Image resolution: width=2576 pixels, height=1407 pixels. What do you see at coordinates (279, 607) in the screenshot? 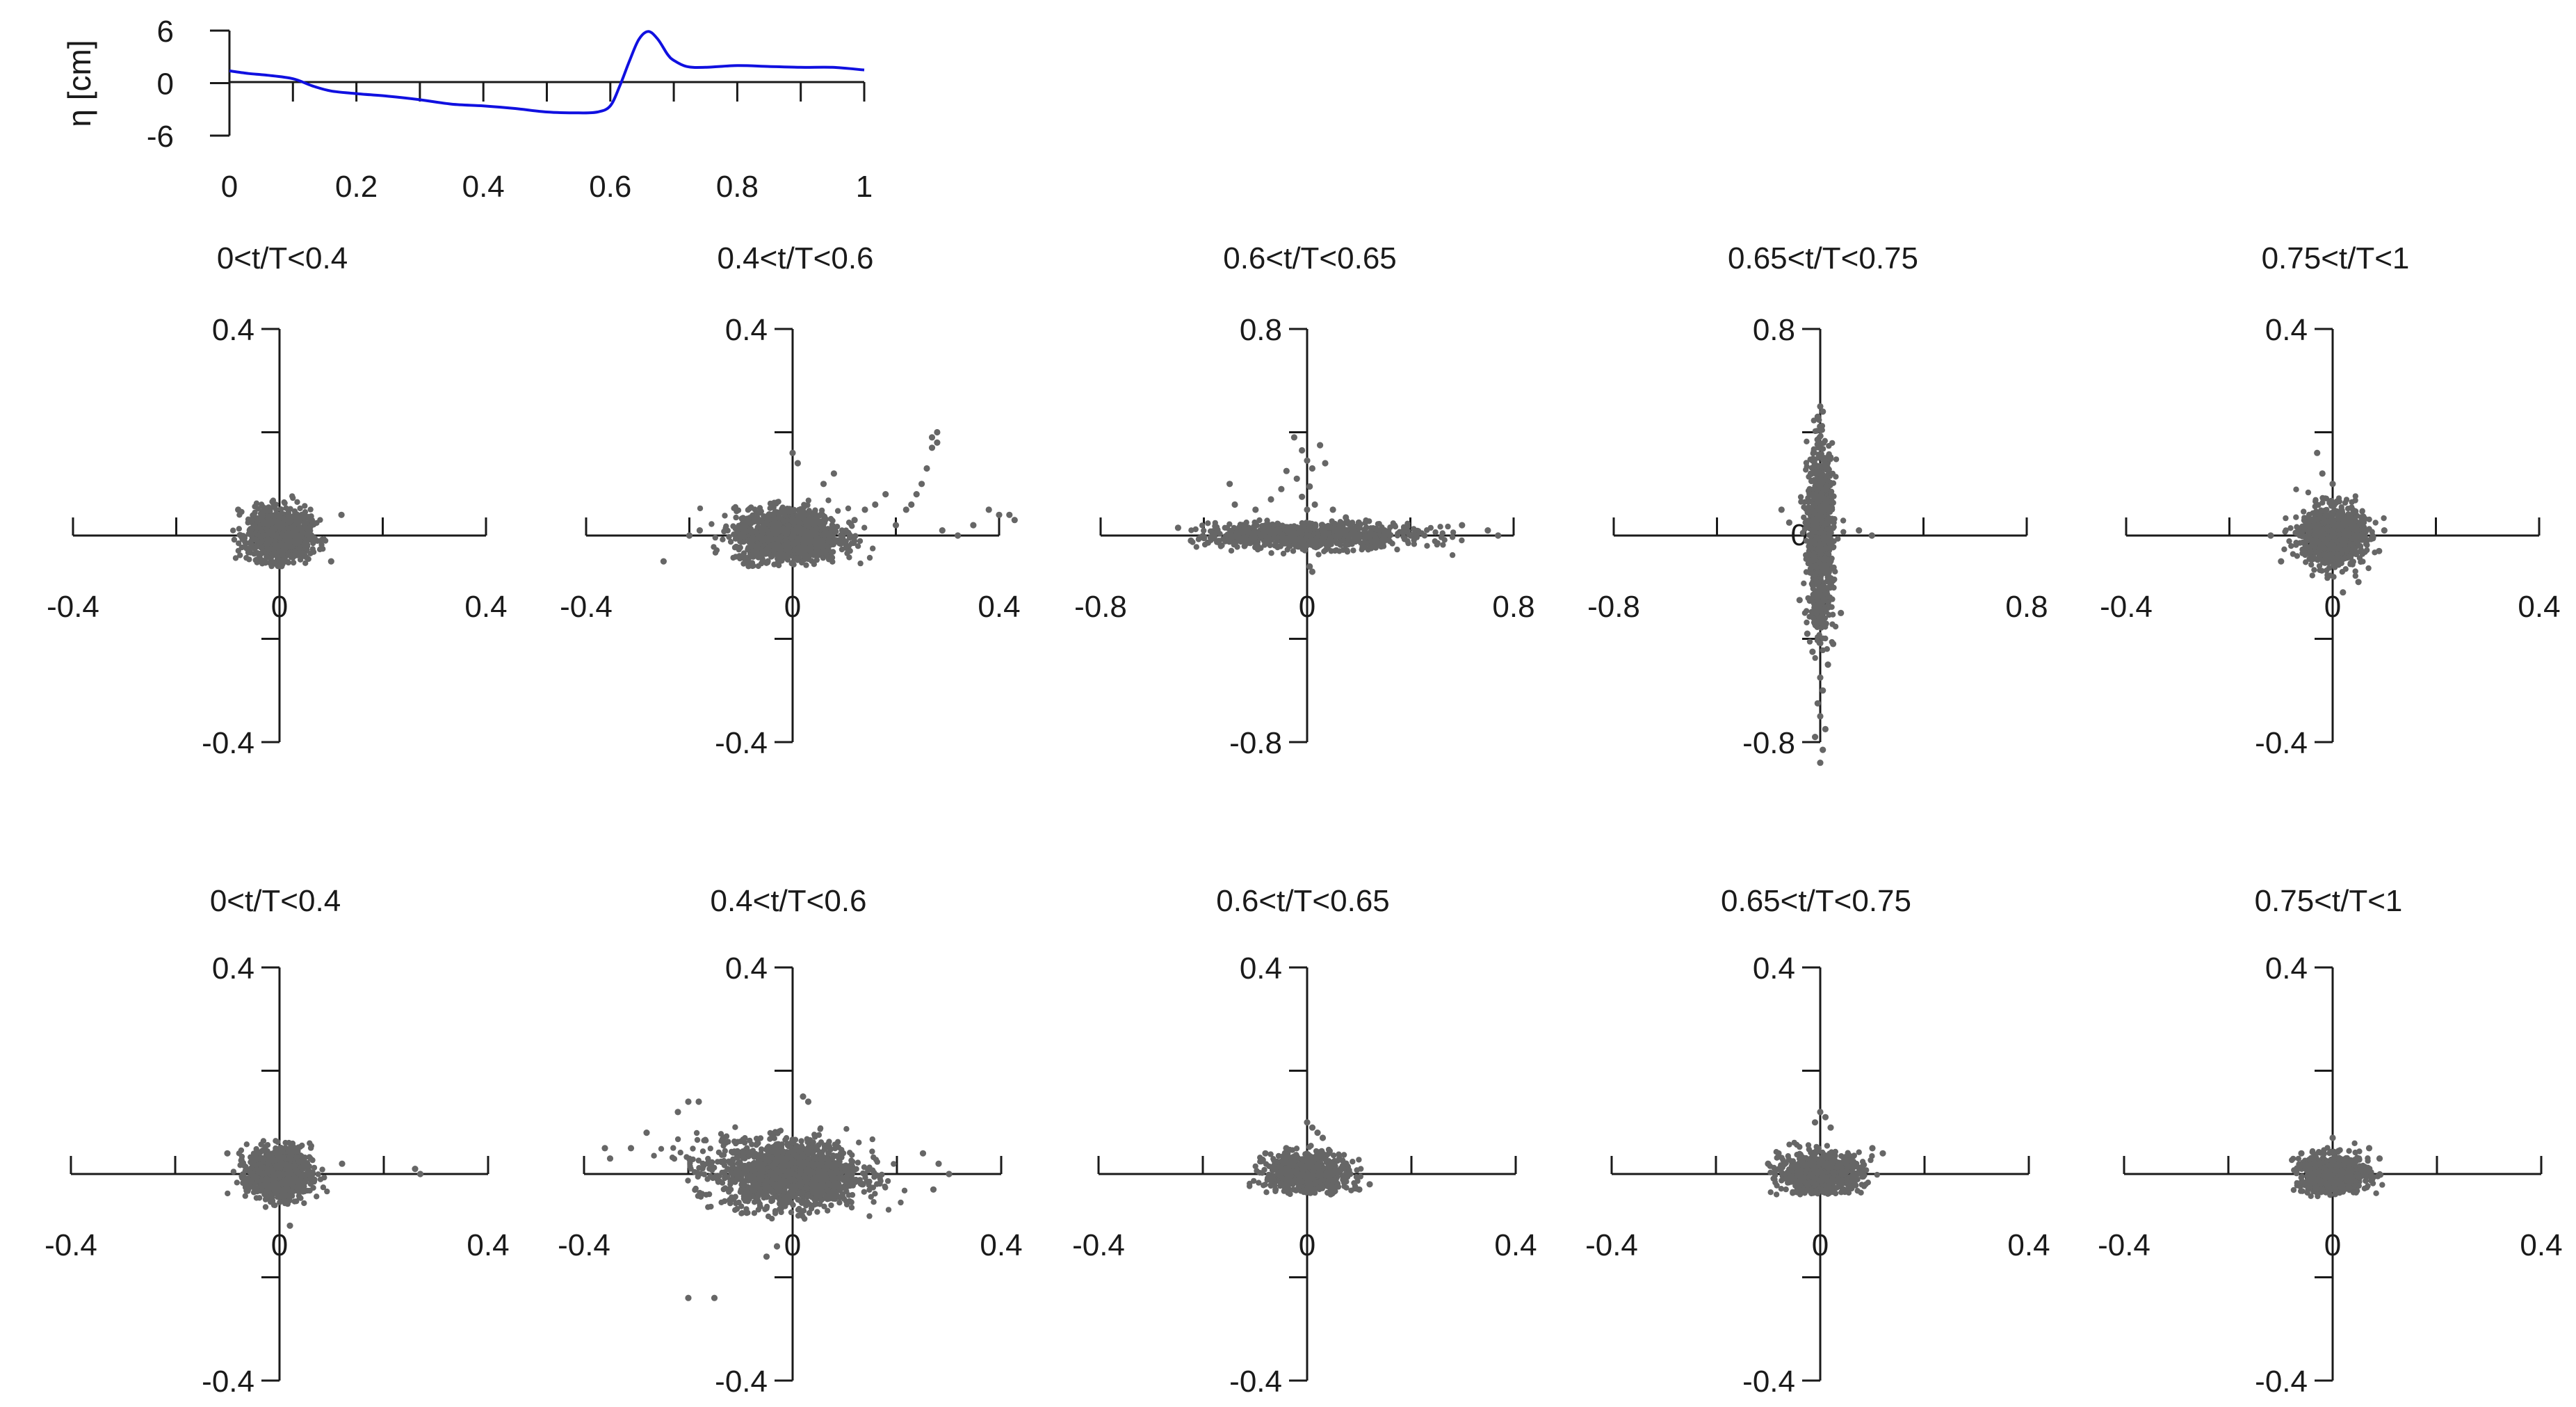
I see `panel-x-tick-label: 0` at bounding box center [279, 607].